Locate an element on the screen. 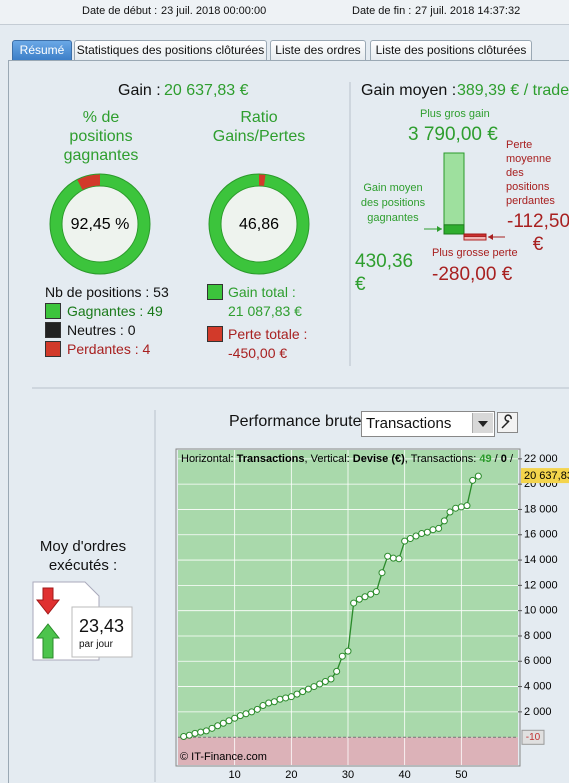  avg-loss-label: Perte moyenne des positions perdantes is located at coordinates (530, 173).